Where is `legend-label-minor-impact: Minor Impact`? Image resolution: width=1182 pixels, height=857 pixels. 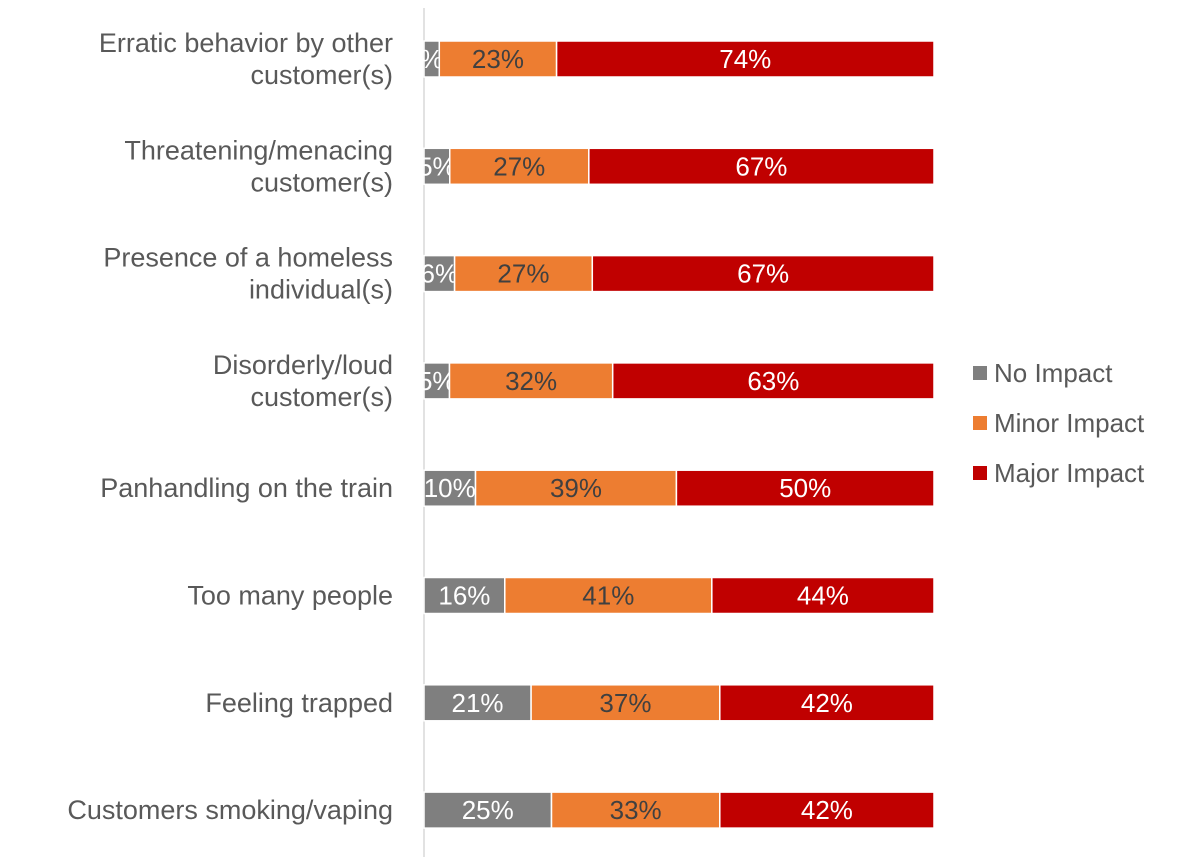 legend-label-minor-impact: Minor Impact is located at coordinates (1069, 423).